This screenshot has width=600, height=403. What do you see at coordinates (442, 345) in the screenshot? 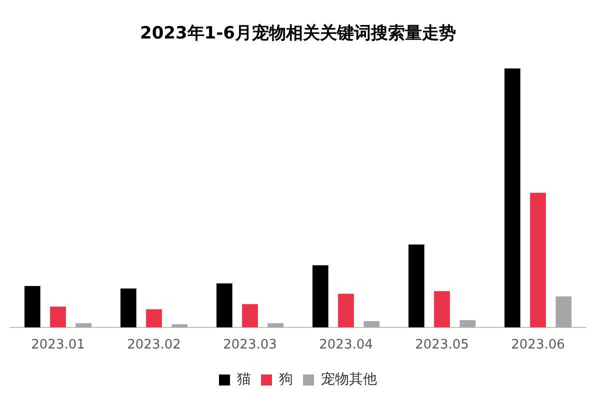
I see `x-tick-label: 2023.05` at bounding box center [442, 345].